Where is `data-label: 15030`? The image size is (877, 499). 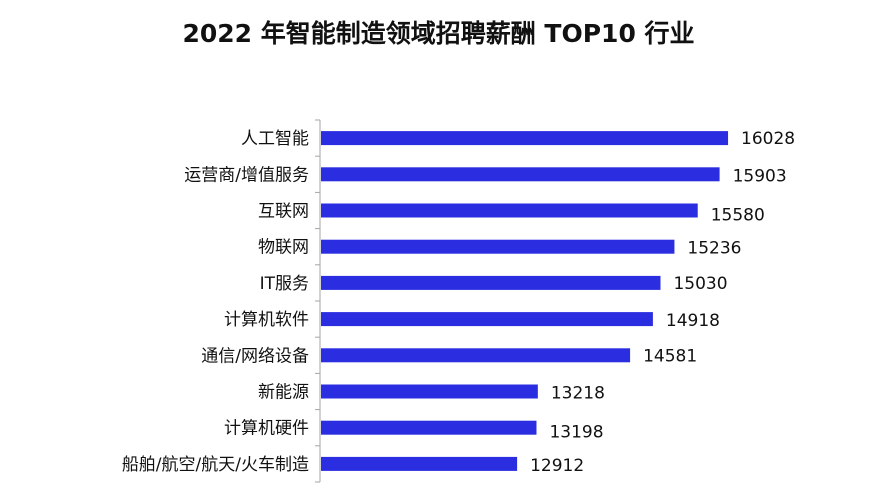
data-label: 15030 is located at coordinates (700, 284).